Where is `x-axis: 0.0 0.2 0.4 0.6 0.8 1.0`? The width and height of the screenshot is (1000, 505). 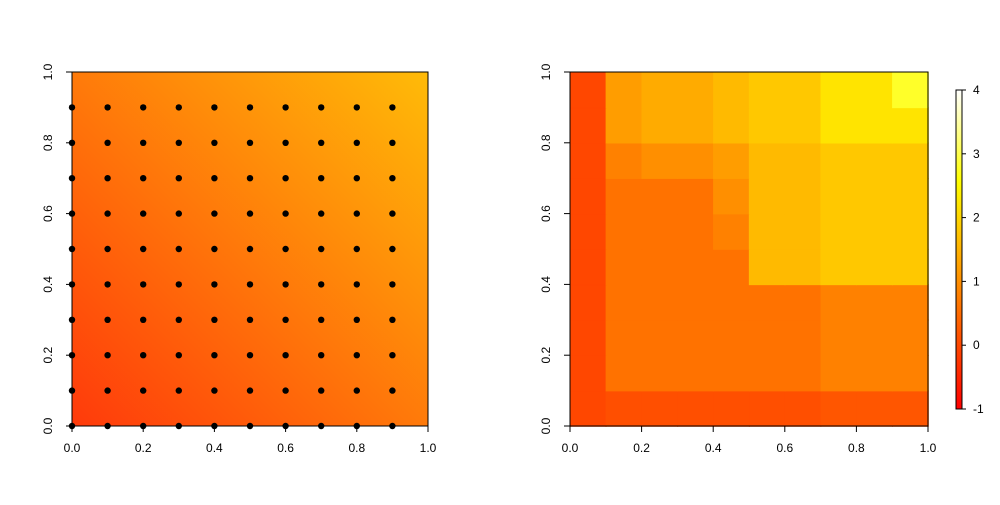
x-axis: 0.0 0.2 0.4 0.6 0.8 1.0 is located at coordinates (749, 440).